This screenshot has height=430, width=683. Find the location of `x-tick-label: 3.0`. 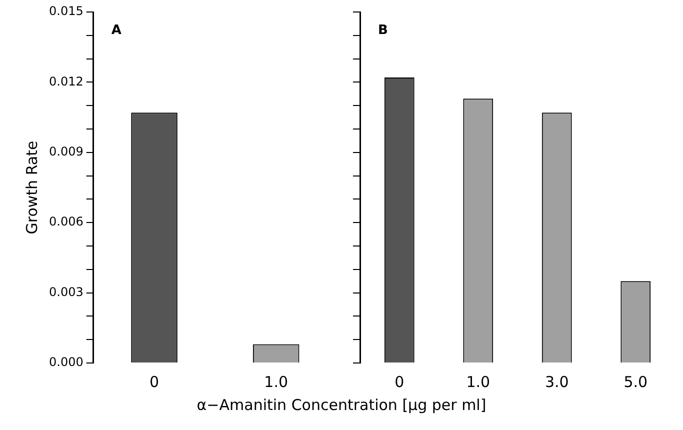

x-tick-label: 3.0 is located at coordinates (556, 381).